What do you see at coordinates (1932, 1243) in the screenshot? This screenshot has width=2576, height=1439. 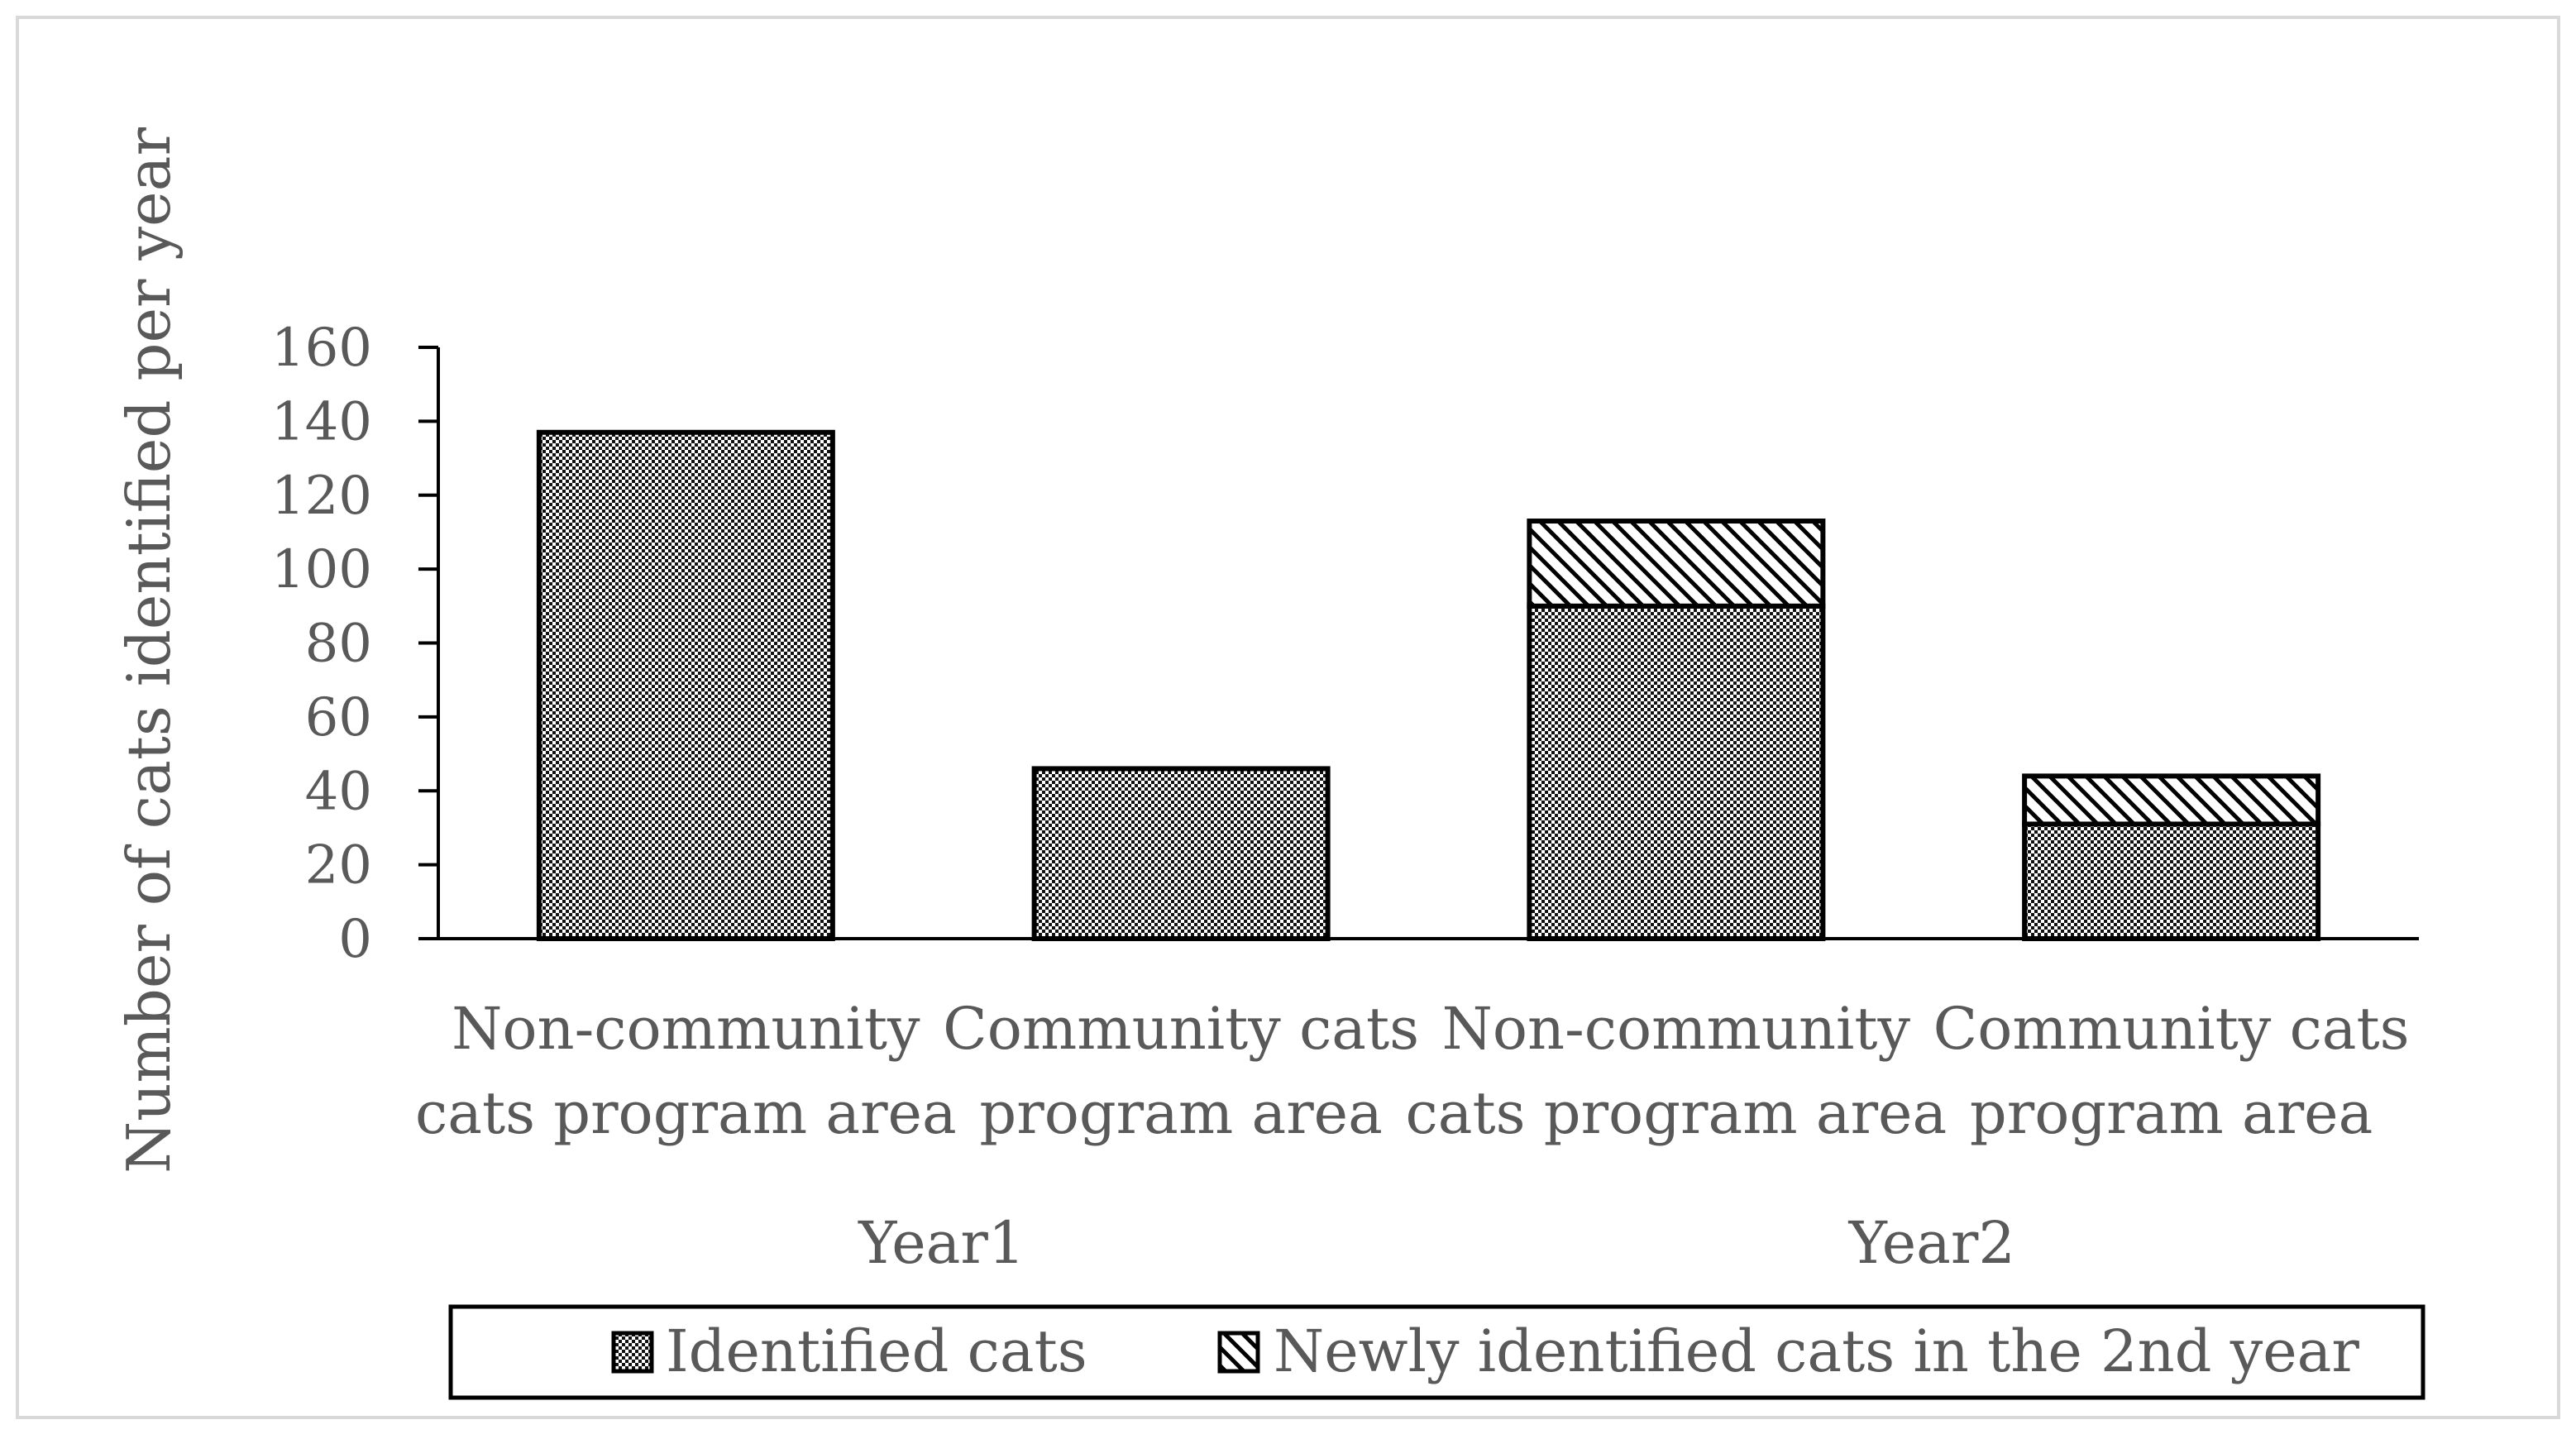 I see `x-group-label: Year2` at bounding box center [1932, 1243].